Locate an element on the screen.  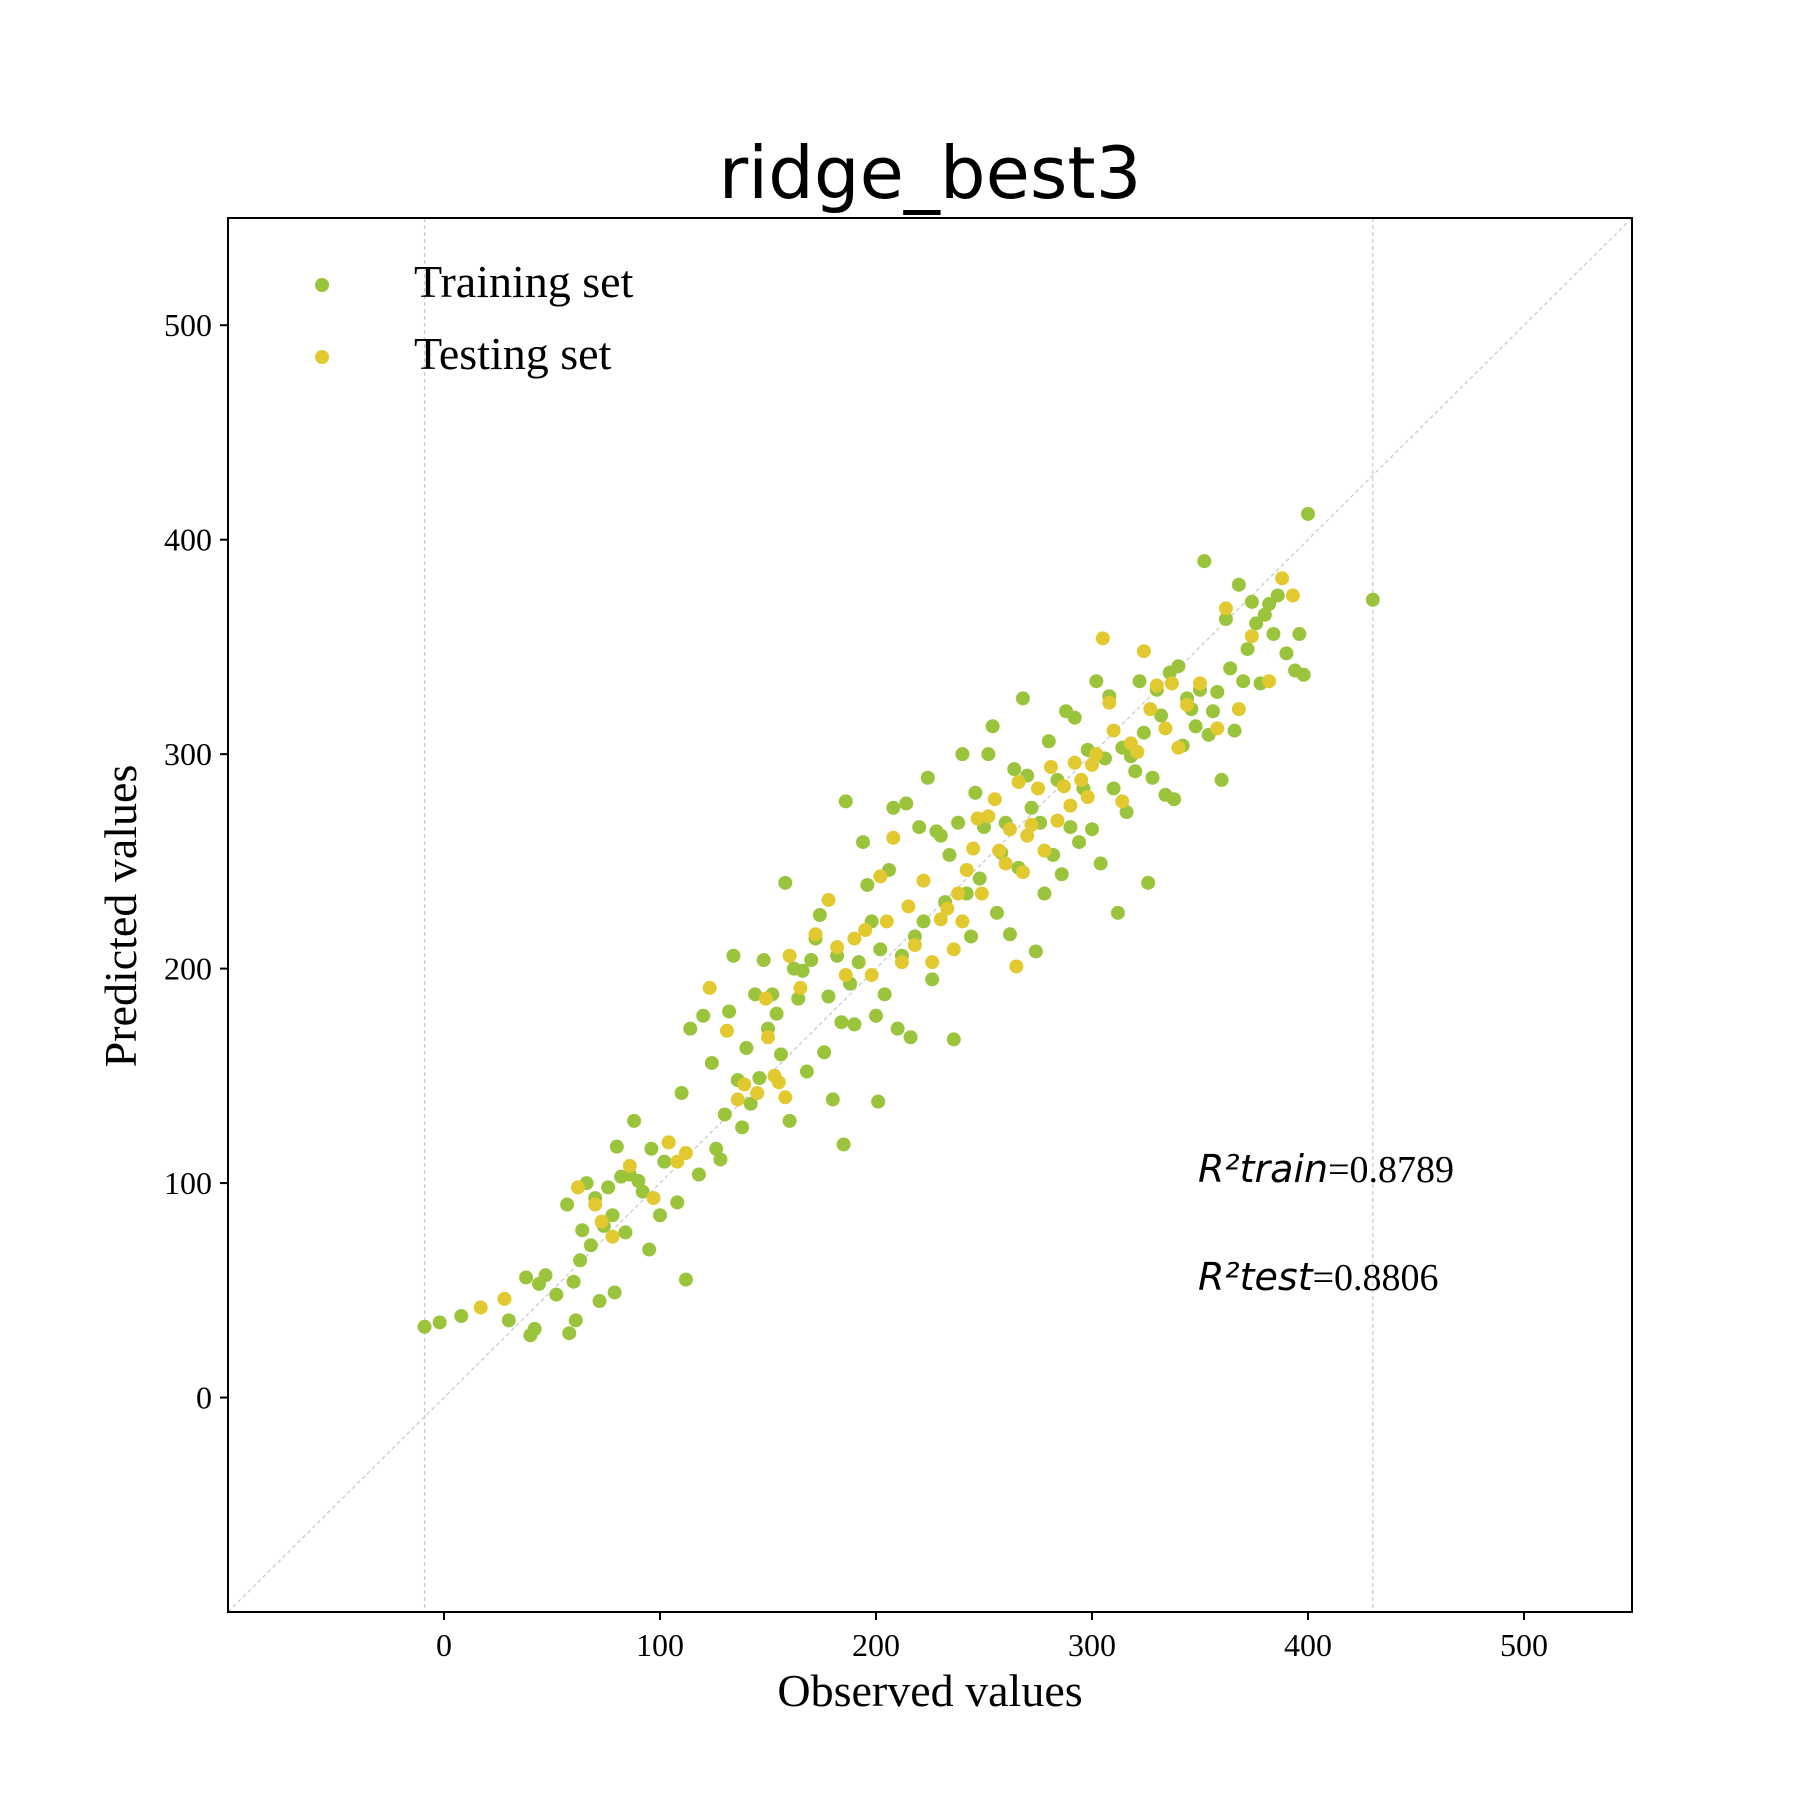
y-tick-label: 100 is located at coordinates (188, 1183).